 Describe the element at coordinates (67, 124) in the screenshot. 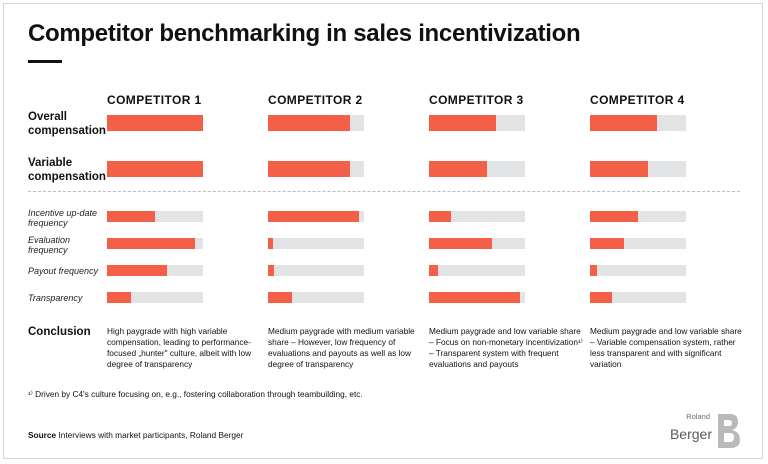

I see `row-label-overall-compensation: Overall compensation` at that location.